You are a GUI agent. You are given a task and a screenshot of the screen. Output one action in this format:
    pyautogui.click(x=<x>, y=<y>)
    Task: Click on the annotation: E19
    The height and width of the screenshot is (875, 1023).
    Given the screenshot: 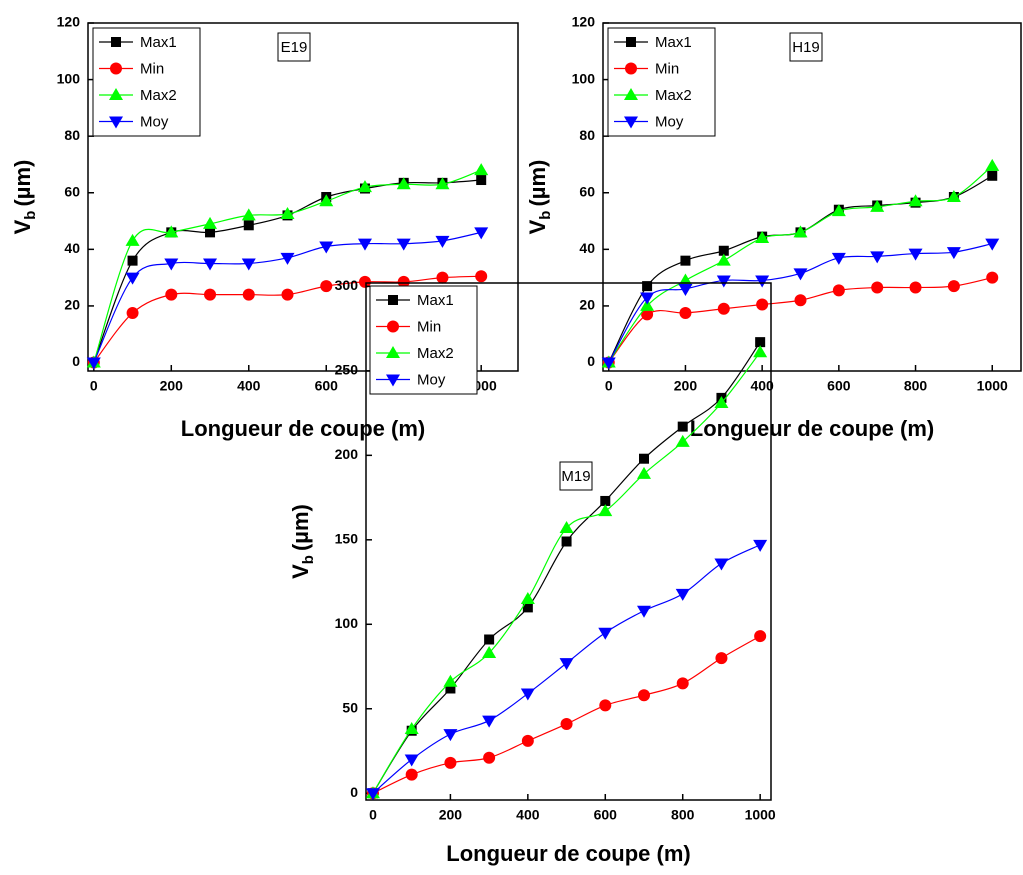 What is the action you would take?
    pyautogui.click(x=294, y=47)
    